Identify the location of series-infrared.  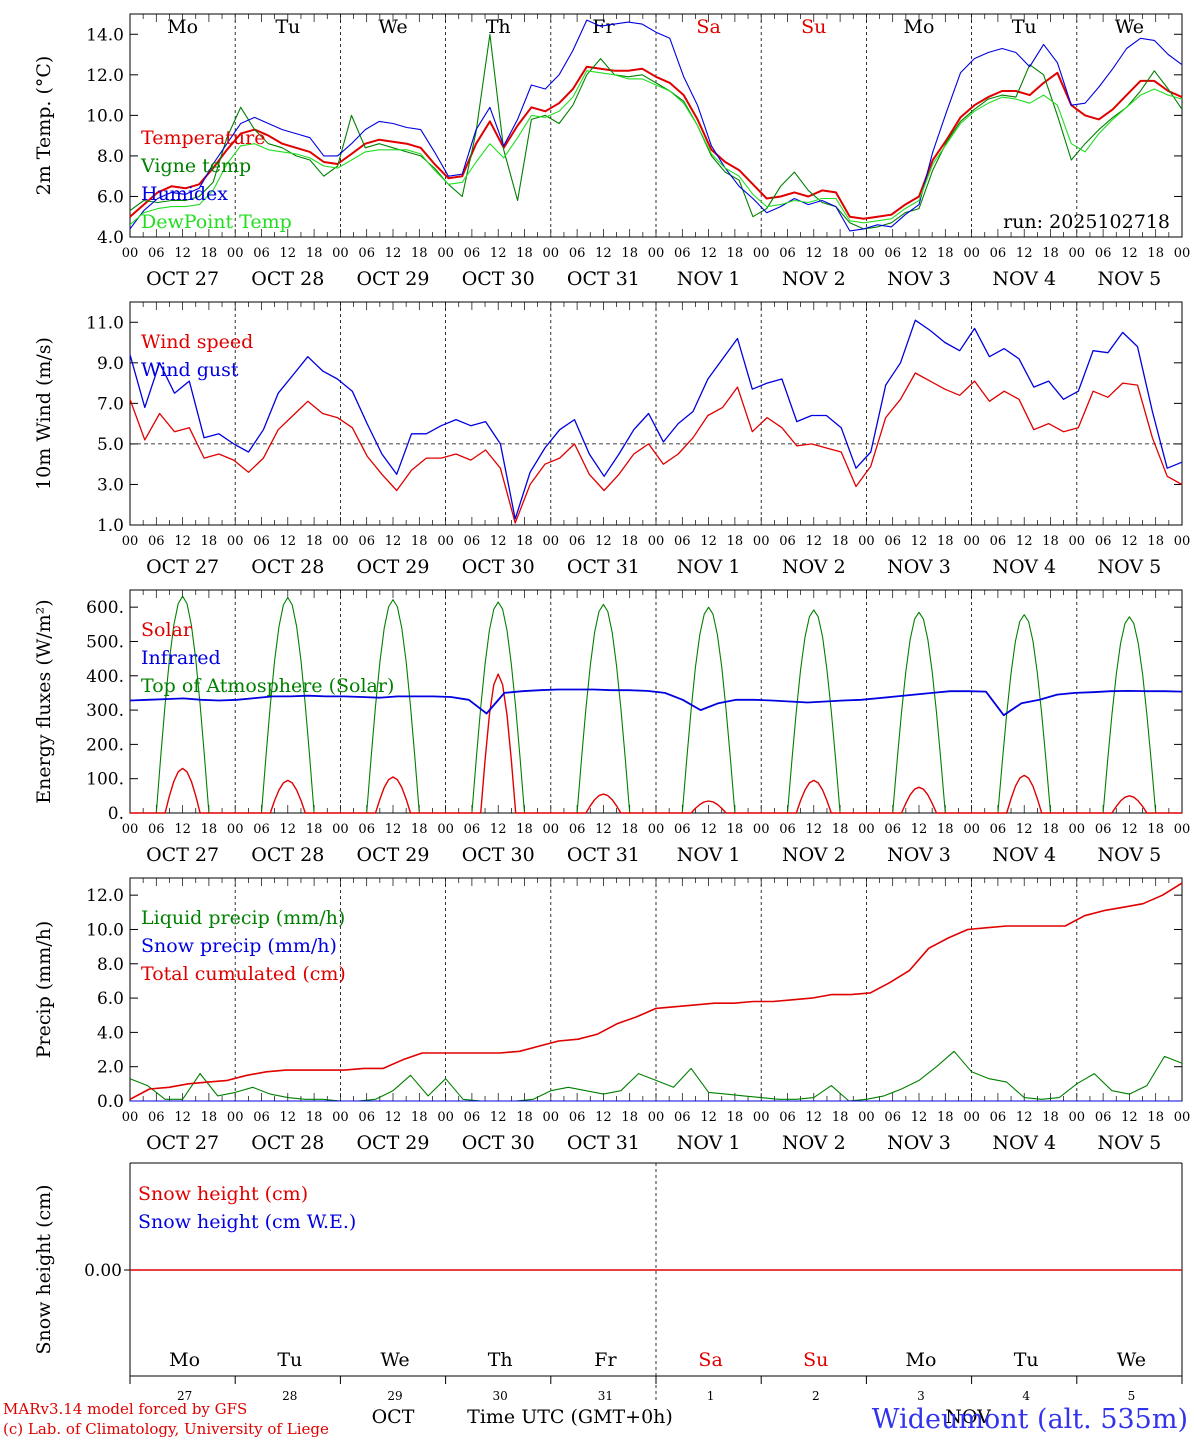
(656, 702).